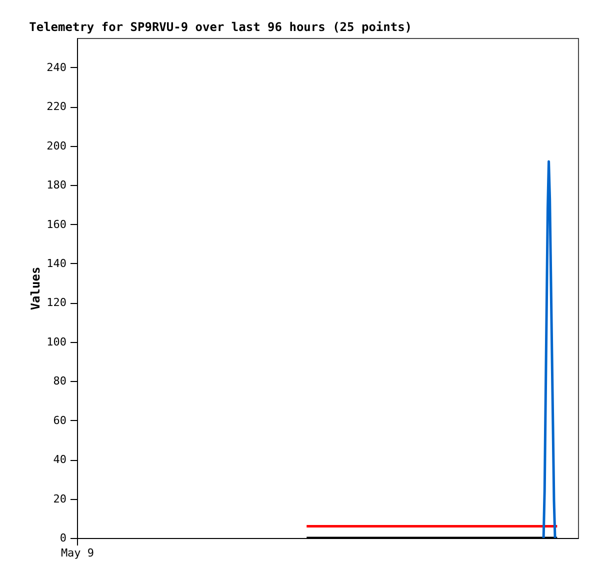 The width and height of the screenshot is (597, 579). Describe the element at coordinates (56, 224) in the screenshot. I see `y-tick-label: 160` at that location.